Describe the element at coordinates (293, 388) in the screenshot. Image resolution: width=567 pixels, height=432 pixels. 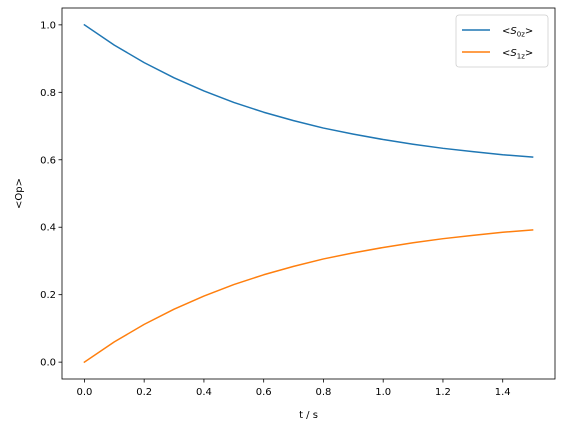
I see `x-axis-ticks: 0.0 0.2 0.4 0.6 0.8 1.0 1.2 1.4` at that location.